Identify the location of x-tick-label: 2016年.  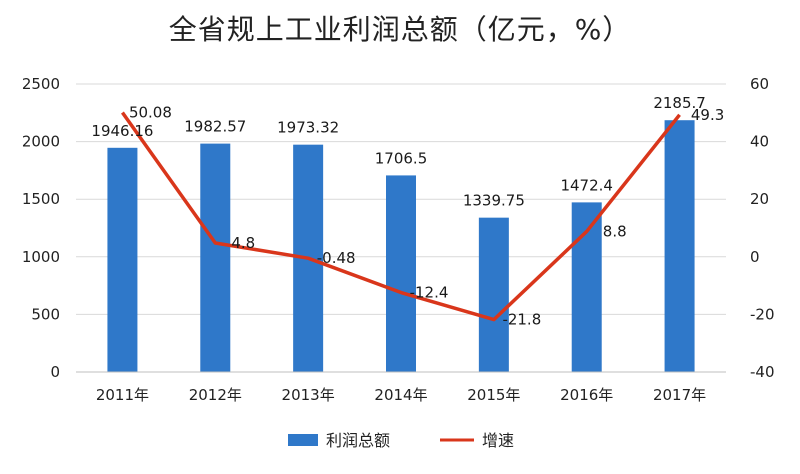
(586, 395).